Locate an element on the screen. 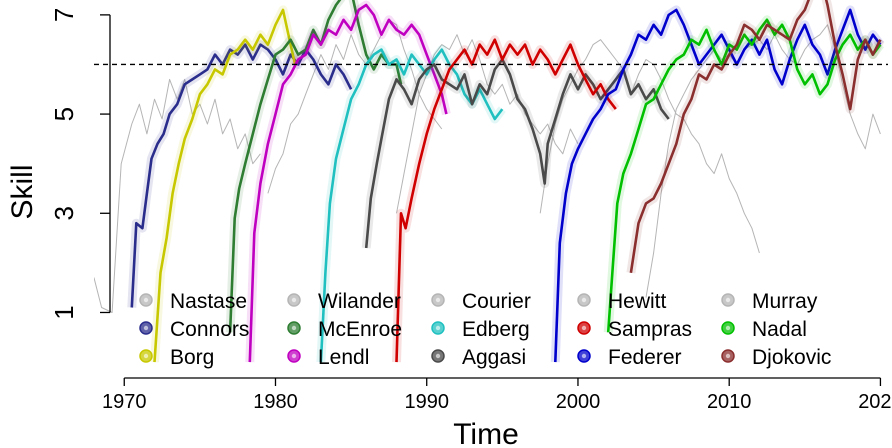  legend-item-nadal: Nadal is located at coordinates (764, 329).